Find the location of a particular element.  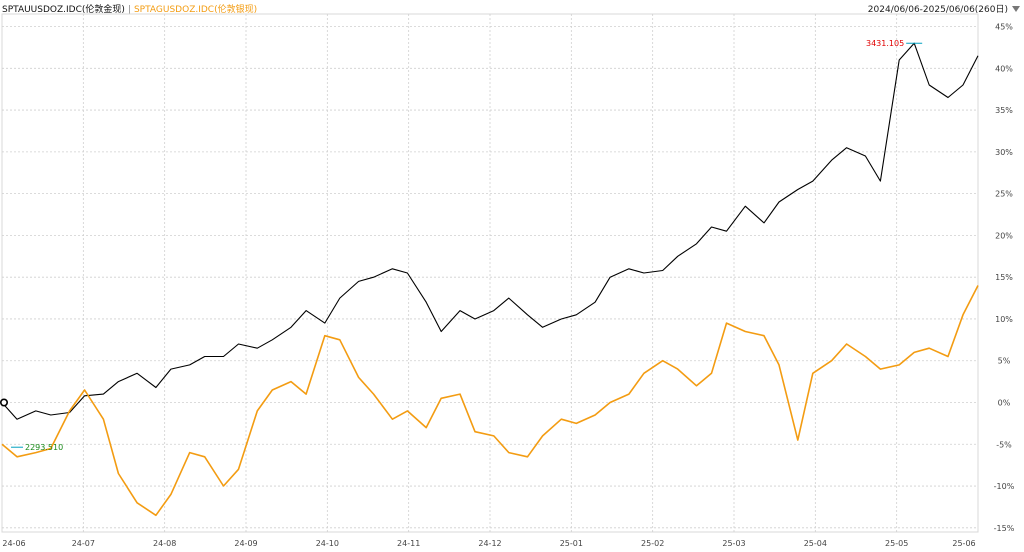

x-tick-label: 24-06 is located at coordinates (13, 543).